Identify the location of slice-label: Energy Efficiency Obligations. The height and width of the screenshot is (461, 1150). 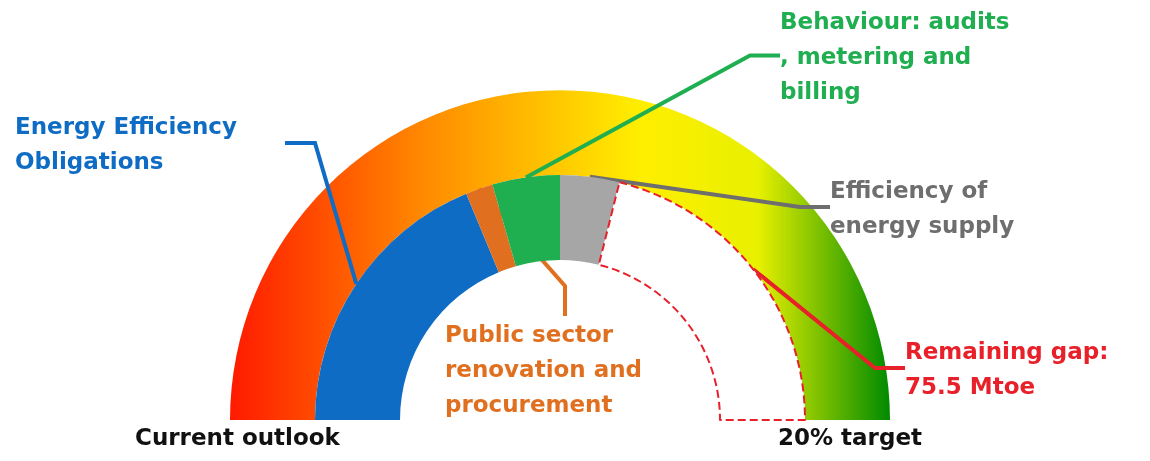
(130, 143).